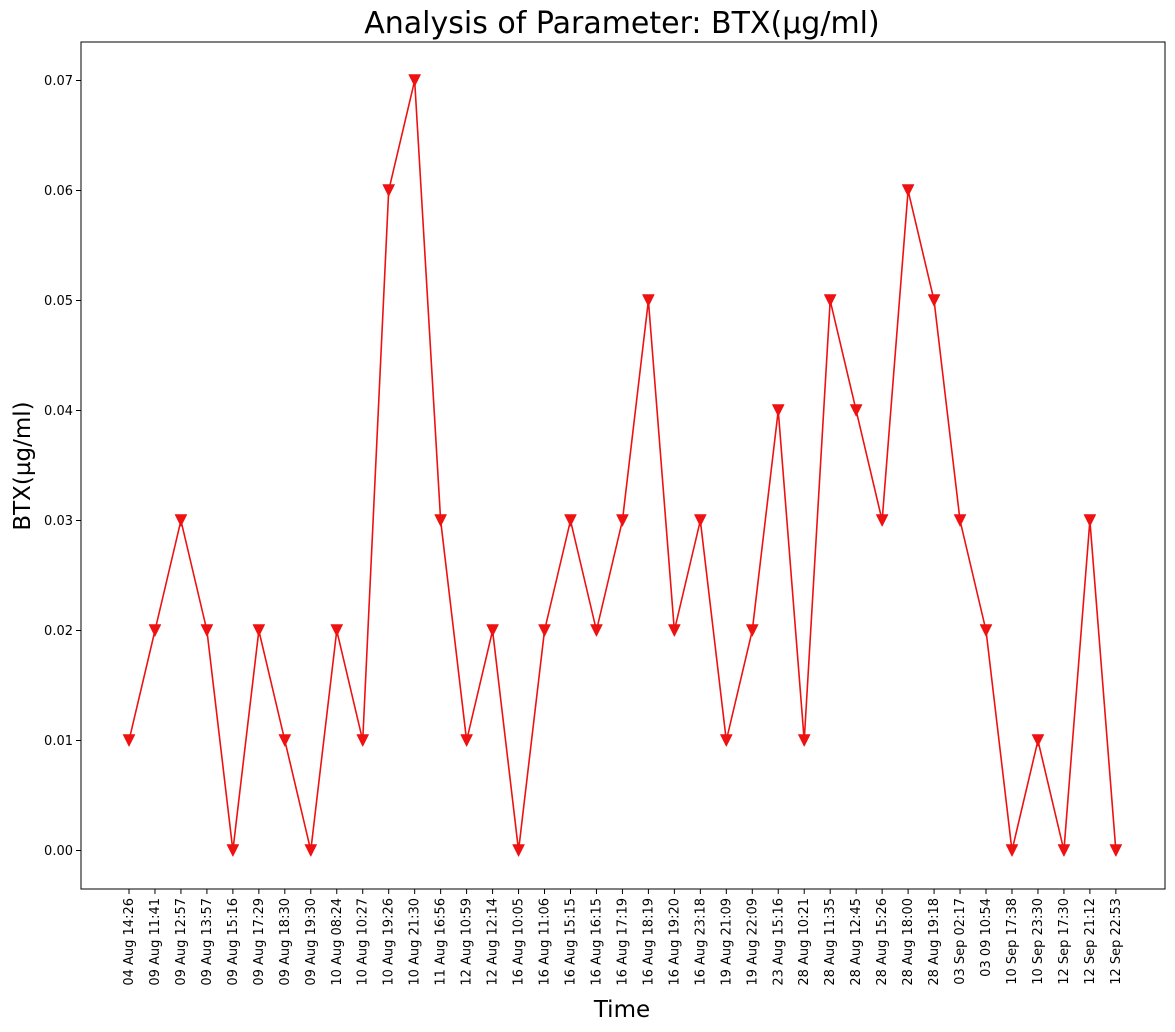 The height and width of the screenshot is (1032, 1175). What do you see at coordinates (986, 937) in the screenshot?
I see `x-tick-label: 03 09 10:54` at bounding box center [986, 937].